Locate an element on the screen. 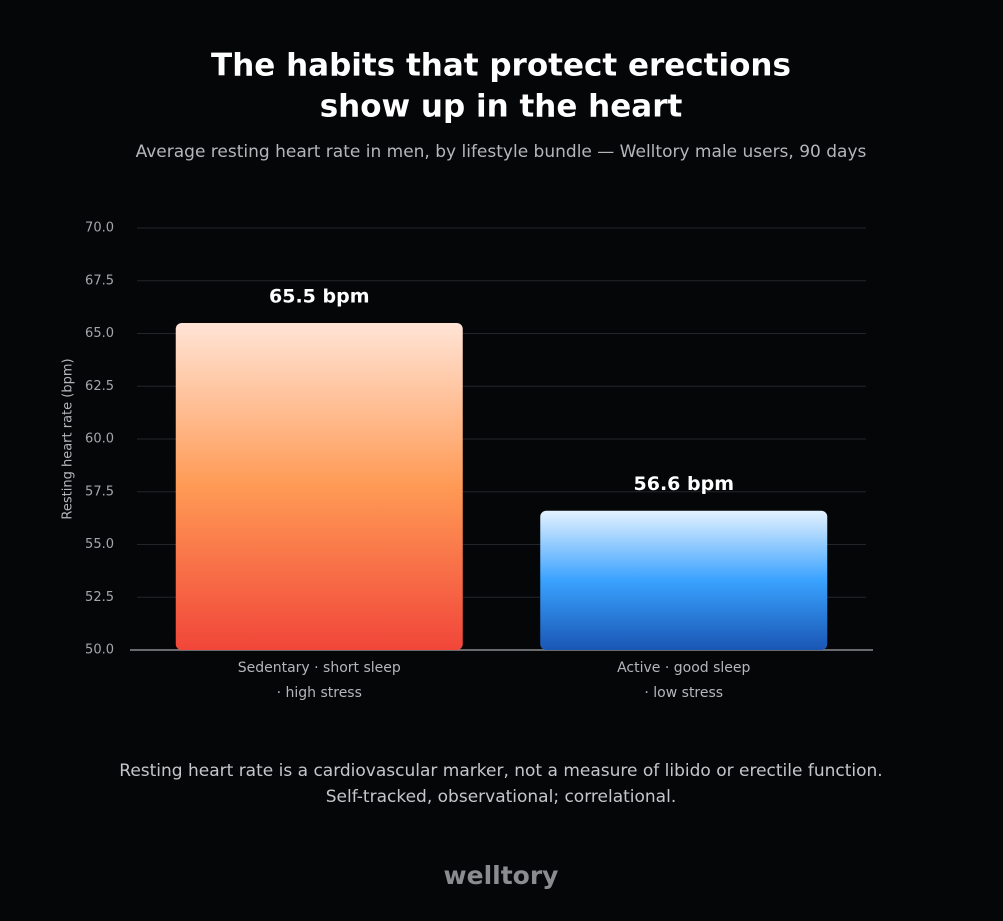  value-label: 65.5 bpm is located at coordinates (319, 296).